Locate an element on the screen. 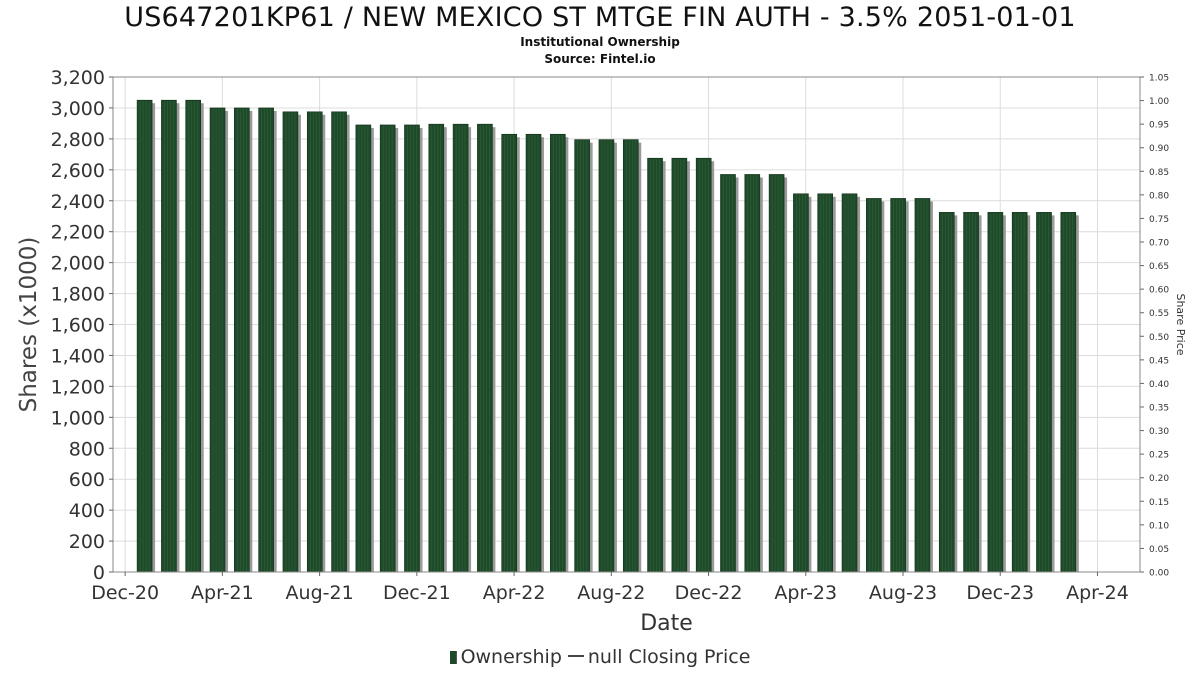 This screenshot has height=675, width=1200. y2-tick-label: 0.25 is located at coordinates (1159, 456).